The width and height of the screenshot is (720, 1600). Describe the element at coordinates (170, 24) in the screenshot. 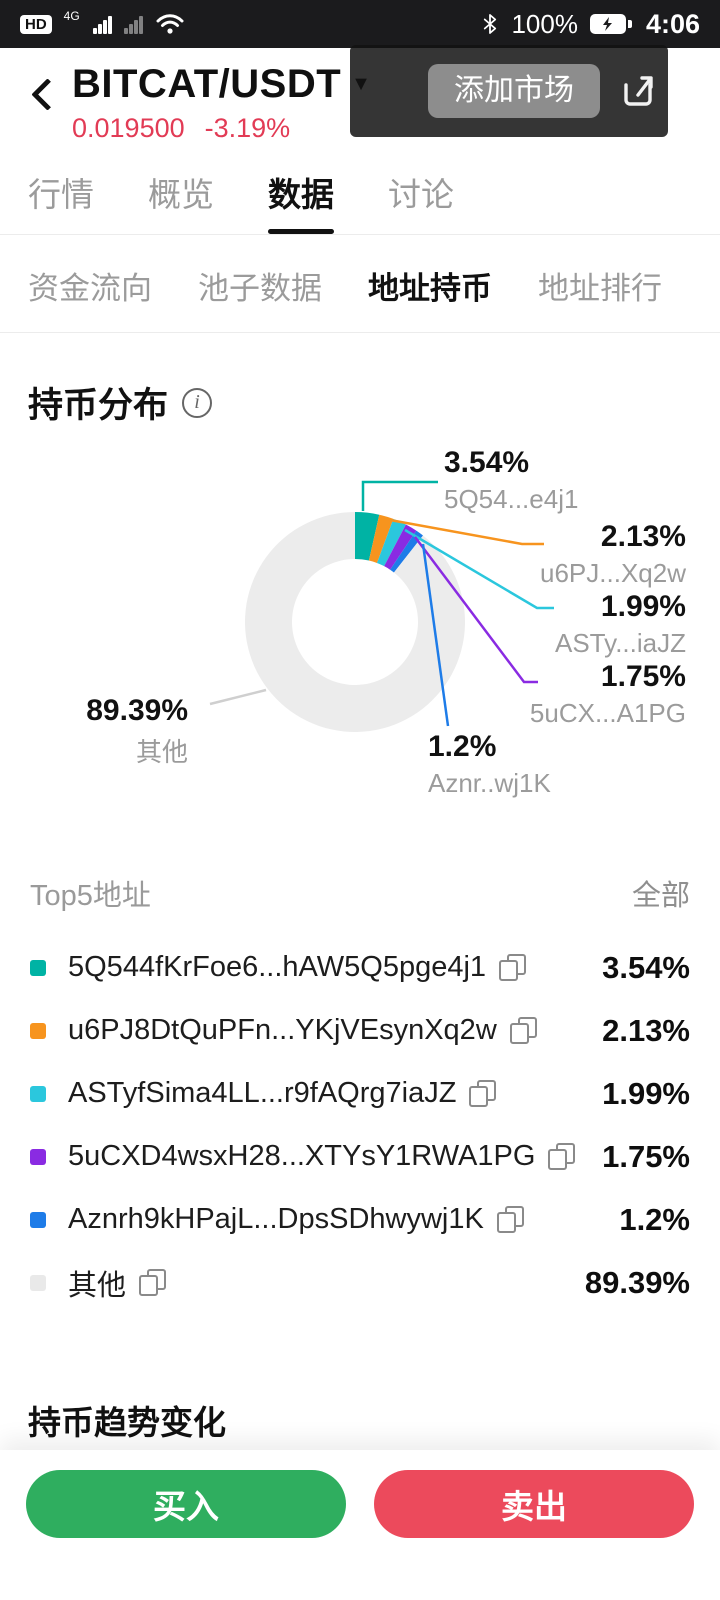

I see `wifi-icon` at that location.